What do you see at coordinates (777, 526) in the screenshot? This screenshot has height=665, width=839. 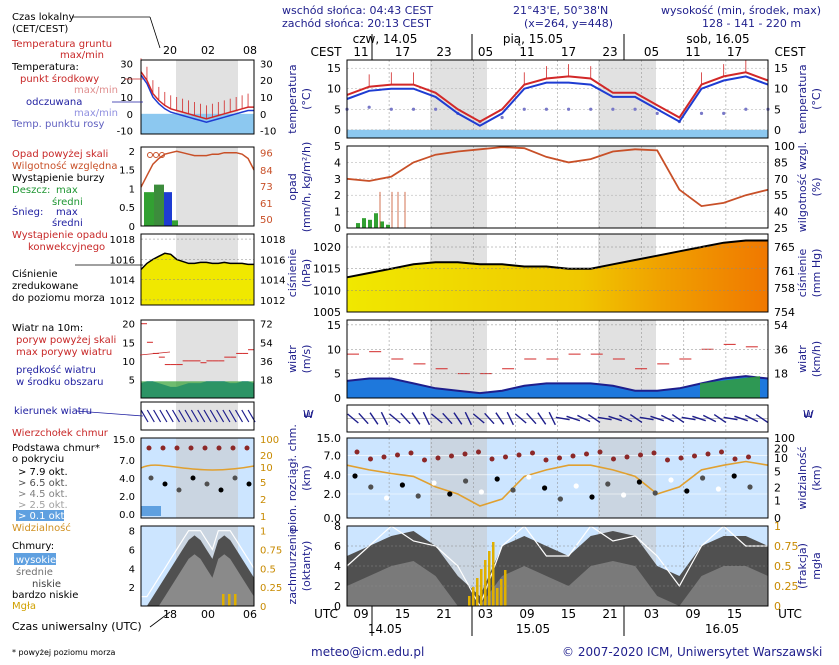 I see `cloud-right-ytick: 1` at bounding box center [777, 526].